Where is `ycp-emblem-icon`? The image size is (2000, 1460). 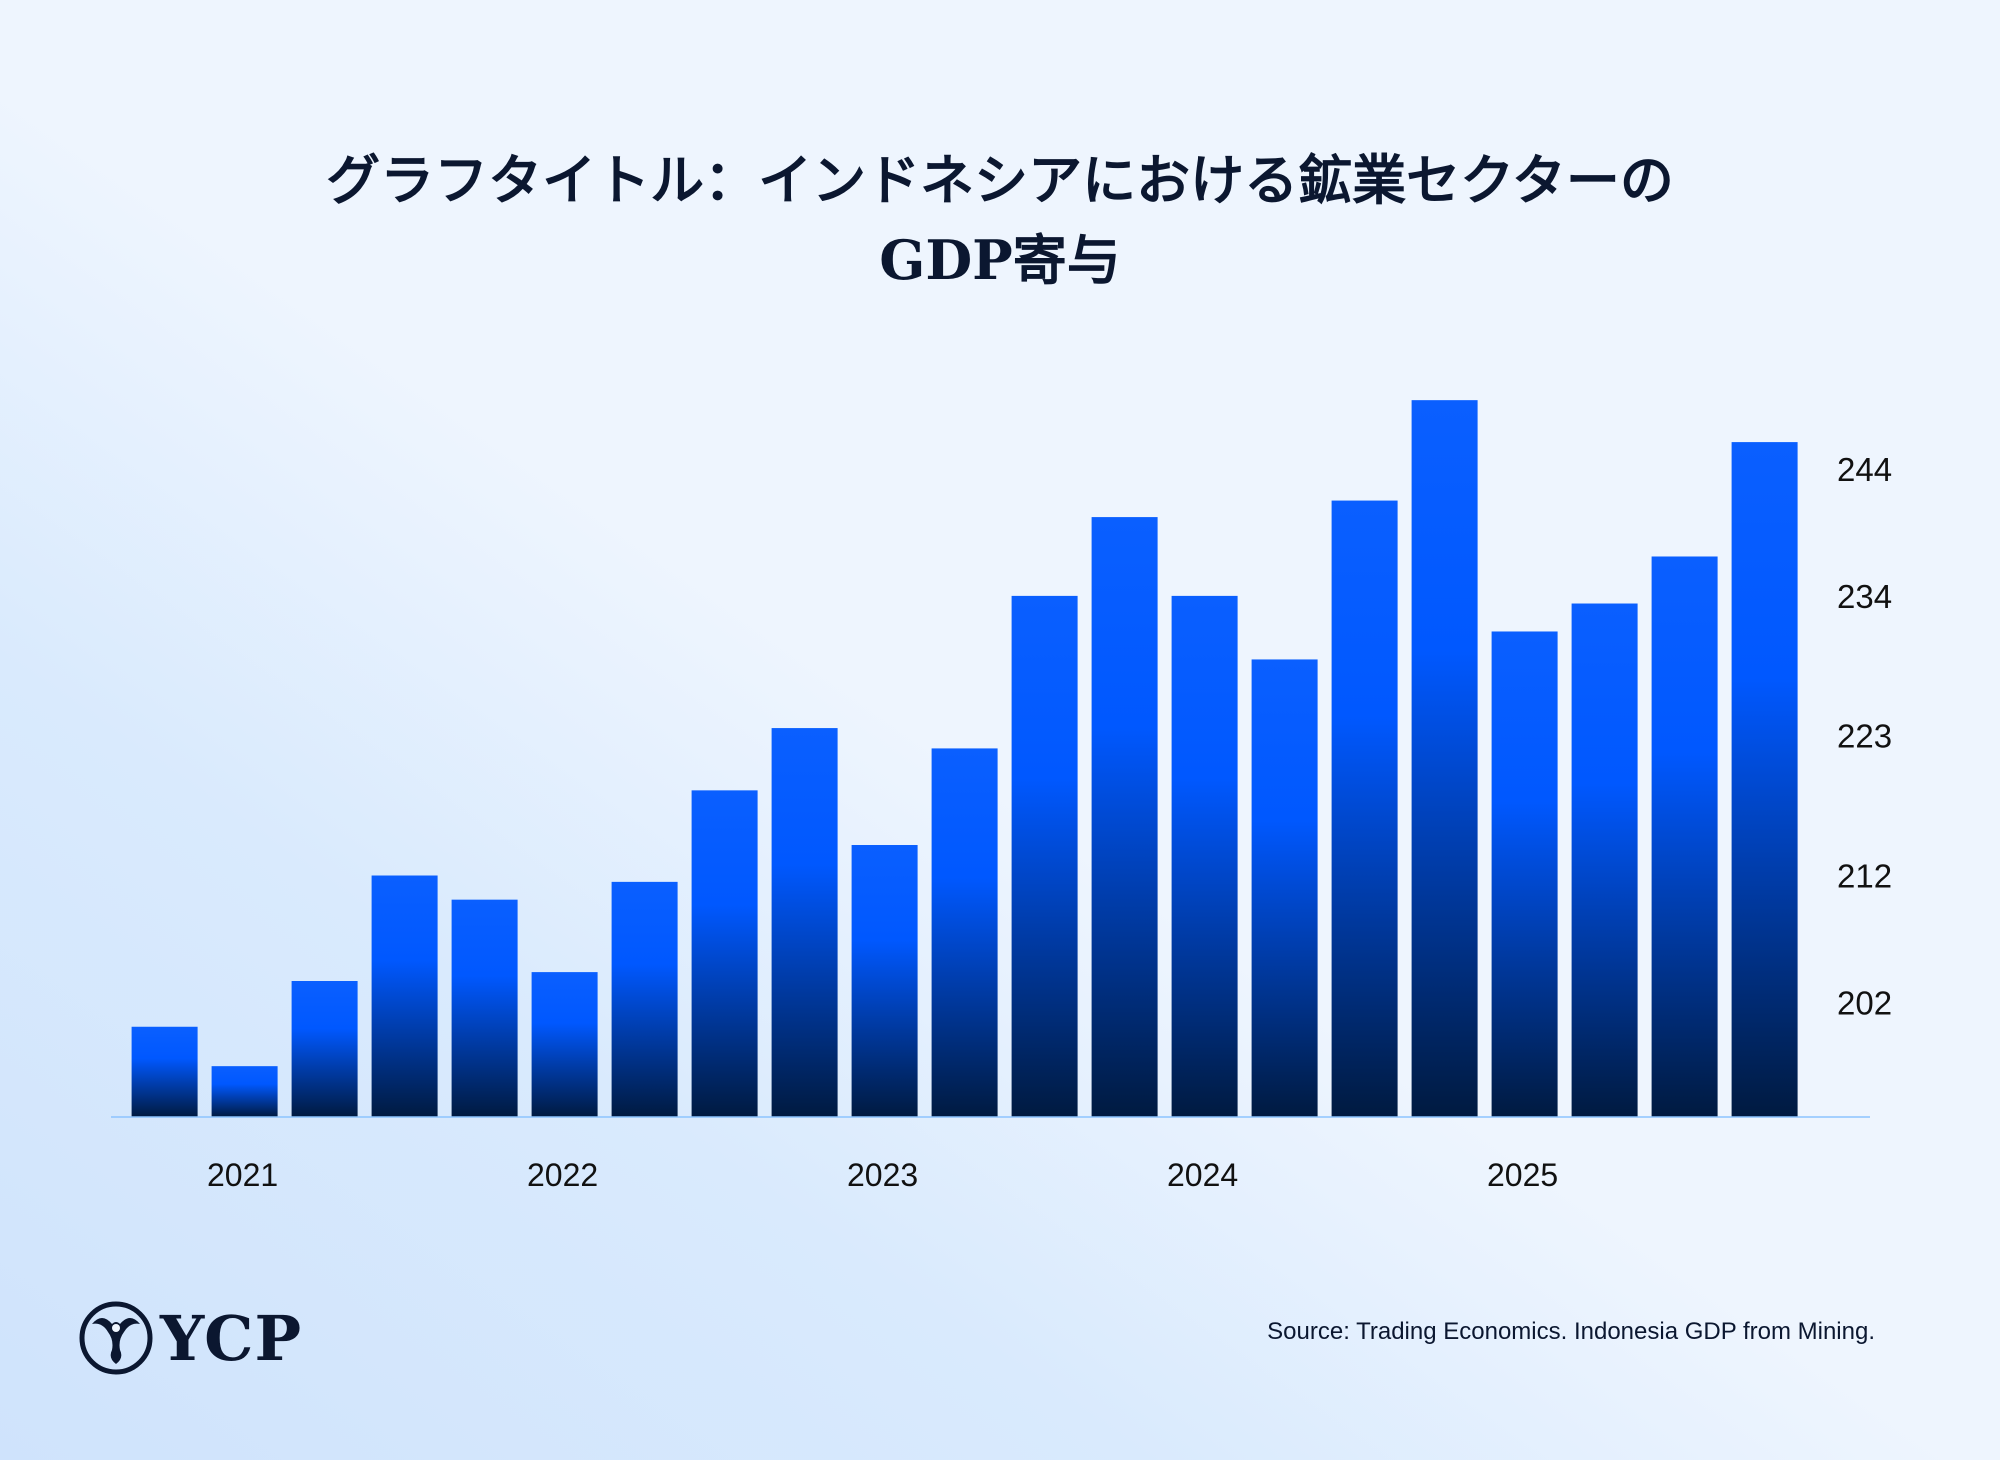 ycp-emblem-icon is located at coordinates (116, 1338).